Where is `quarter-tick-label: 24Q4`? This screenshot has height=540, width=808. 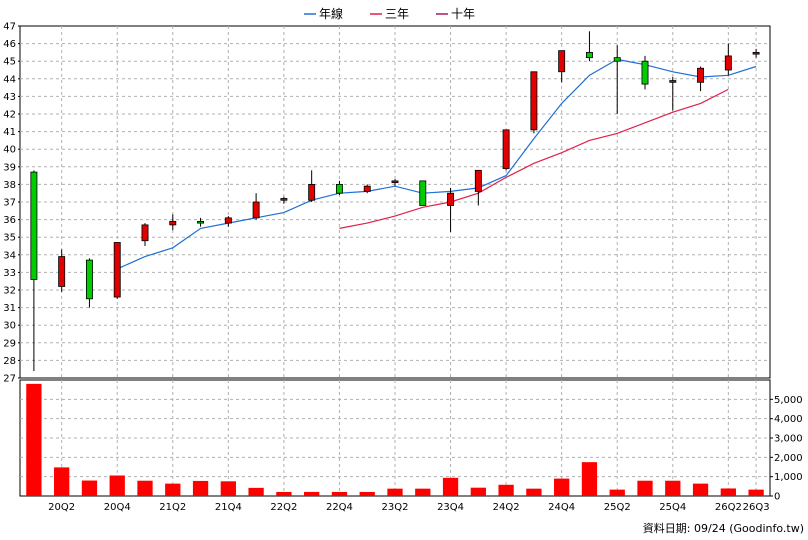 quarter-tick-label: 24Q4 is located at coordinates (561, 507).